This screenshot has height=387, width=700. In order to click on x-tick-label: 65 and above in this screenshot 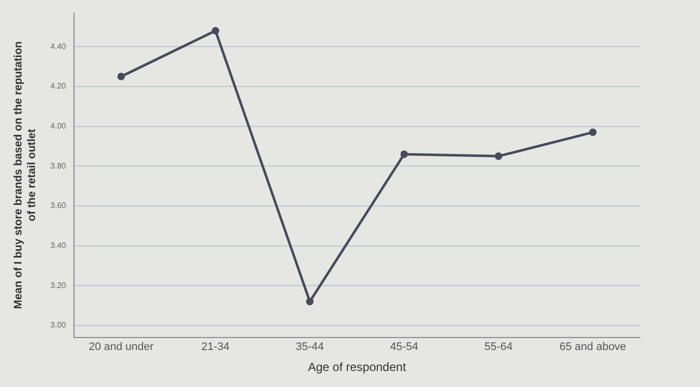, I will do `click(592, 347)`.